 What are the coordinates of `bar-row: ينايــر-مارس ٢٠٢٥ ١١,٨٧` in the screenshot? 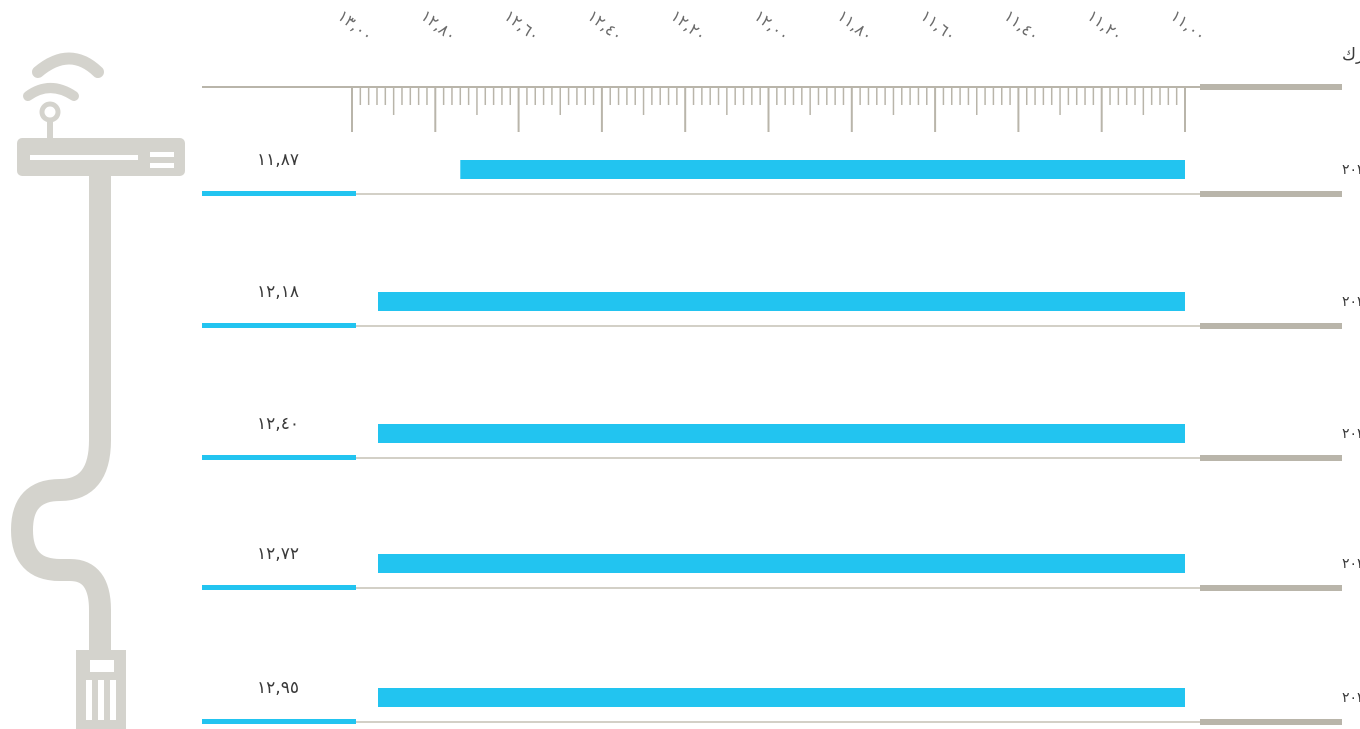 It's located at (781, 173).